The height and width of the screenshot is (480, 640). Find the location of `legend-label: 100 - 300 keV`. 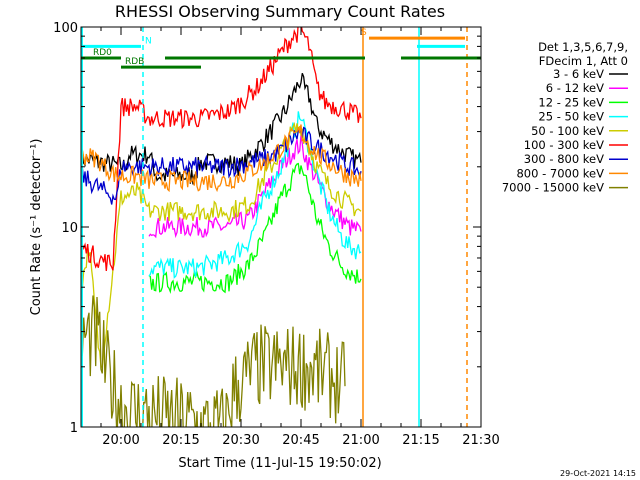

legend-label: 100 - 300 keV is located at coordinates (564, 145).